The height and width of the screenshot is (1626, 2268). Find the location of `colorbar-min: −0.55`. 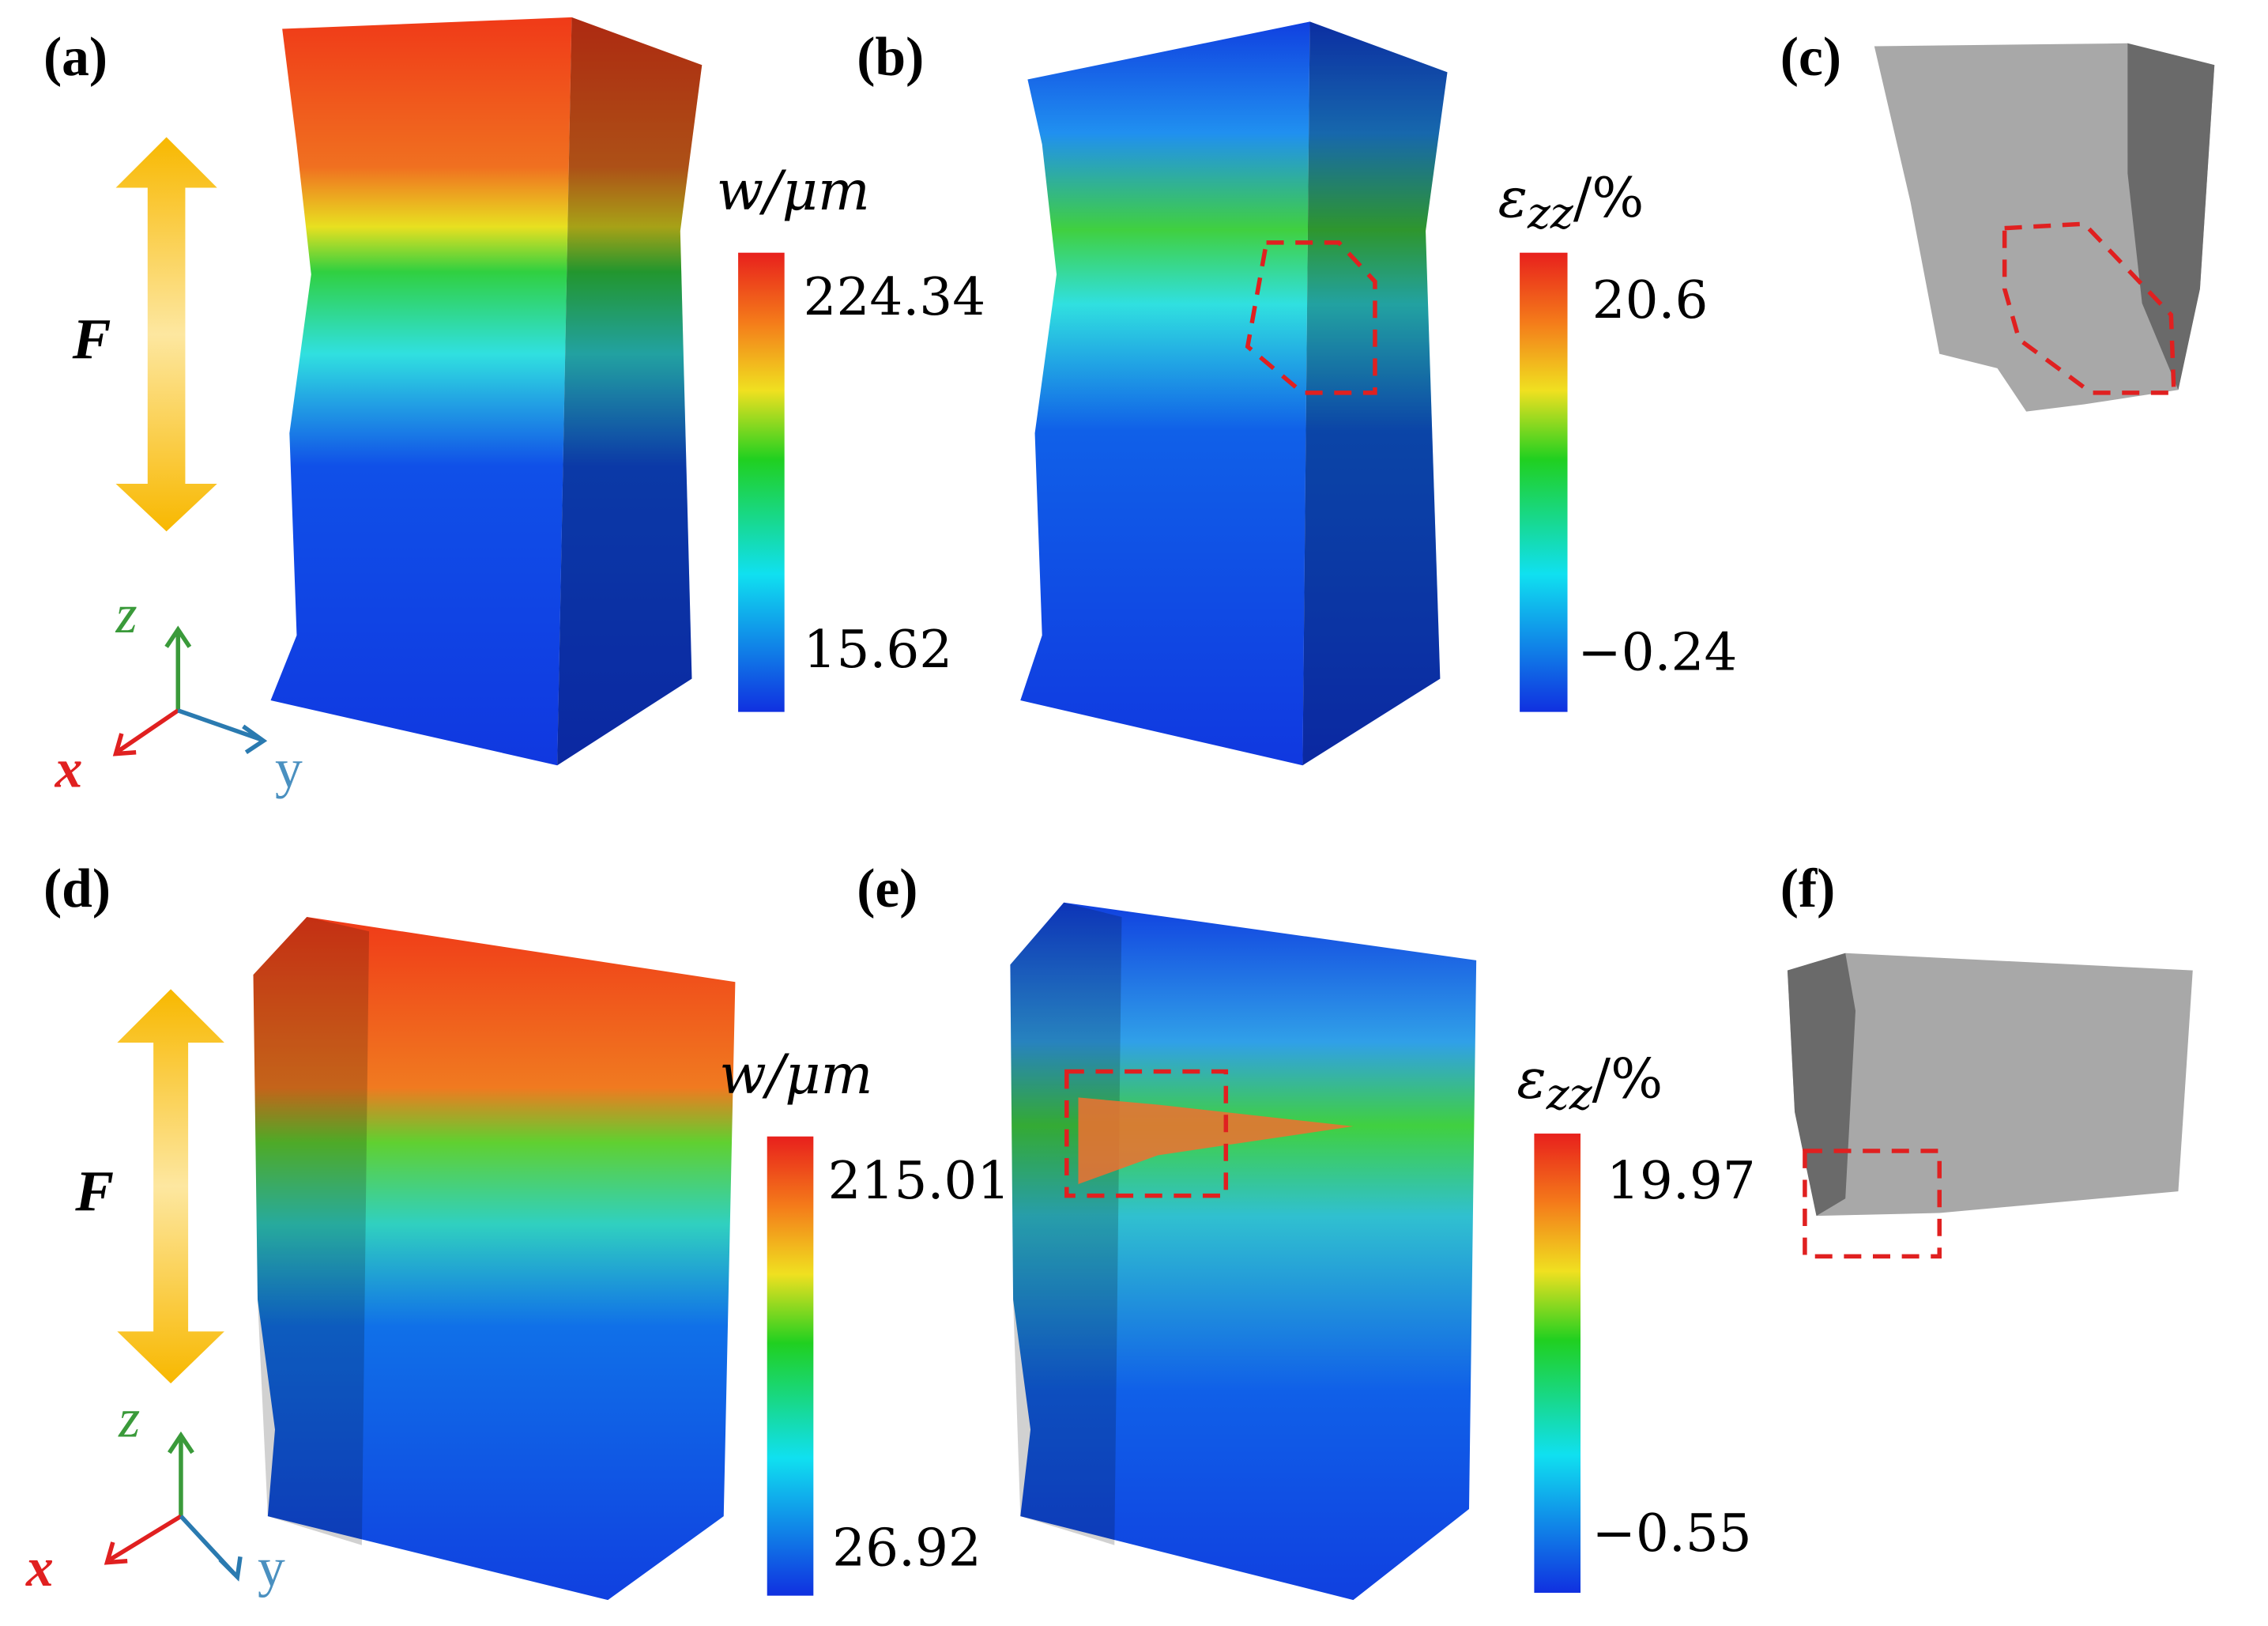

colorbar-min: −0.55 is located at coordinates (1672, 1533).